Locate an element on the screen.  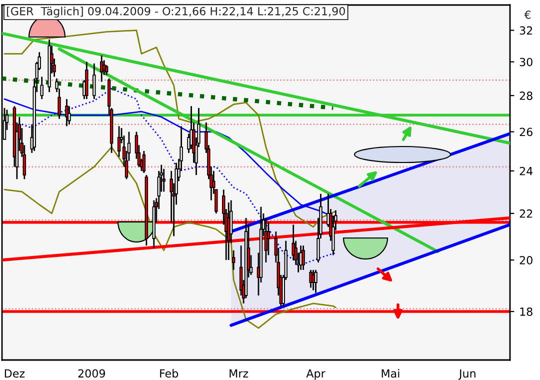
y-tick-label: 32 is located at coordinates (526, 30).